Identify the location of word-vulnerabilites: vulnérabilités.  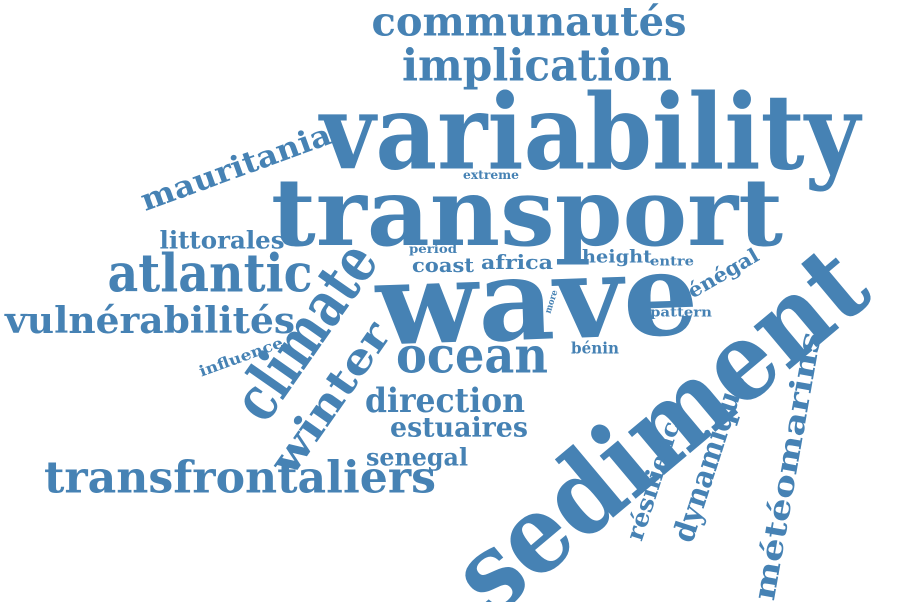
(149, 321).